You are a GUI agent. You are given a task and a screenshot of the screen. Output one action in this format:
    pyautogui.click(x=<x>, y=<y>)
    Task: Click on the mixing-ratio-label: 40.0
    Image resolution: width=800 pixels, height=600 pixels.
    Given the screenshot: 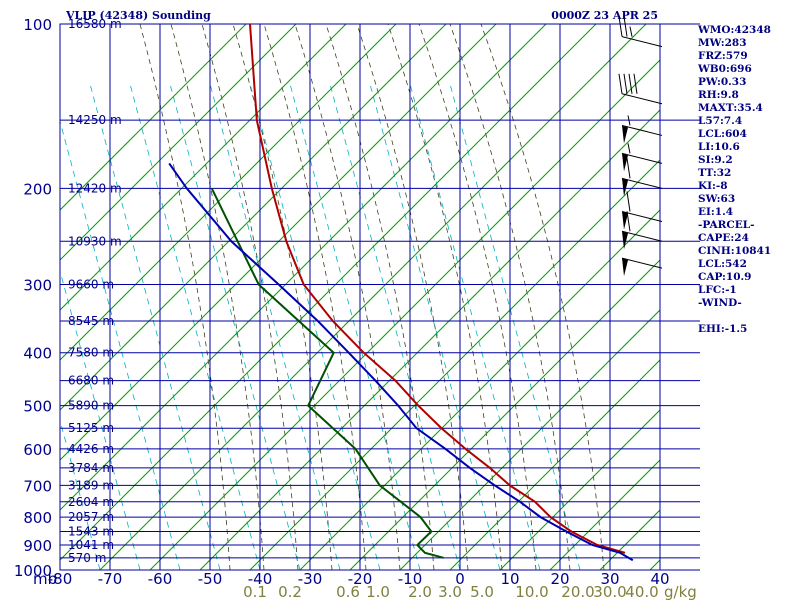 What is the action you would take?
    pyautogui.click(x=641, y=591)
    